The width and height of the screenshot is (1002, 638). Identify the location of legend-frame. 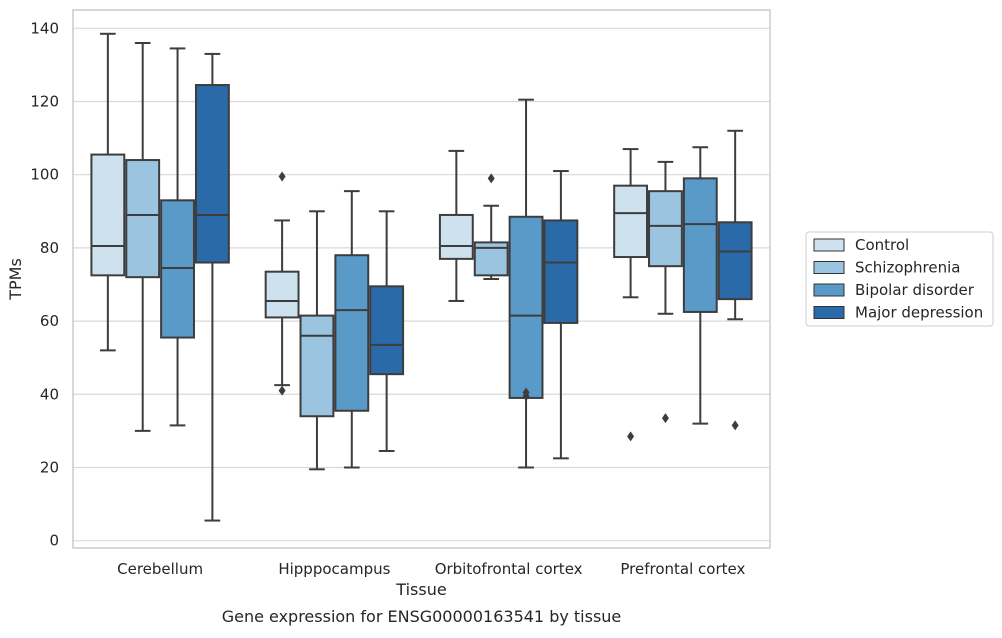
(899, 279).